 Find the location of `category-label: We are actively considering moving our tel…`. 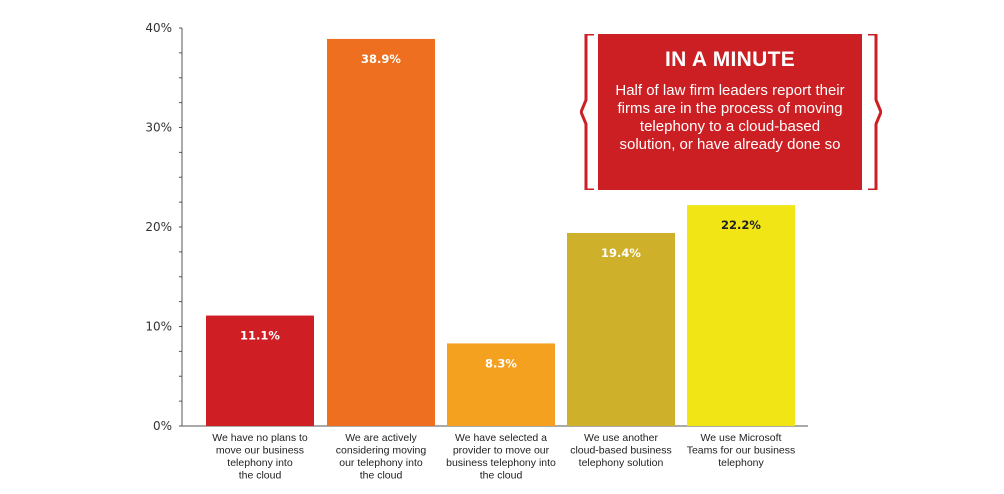

category-label: We are actively considering moving our tel… is located at coordinates (381, 457).